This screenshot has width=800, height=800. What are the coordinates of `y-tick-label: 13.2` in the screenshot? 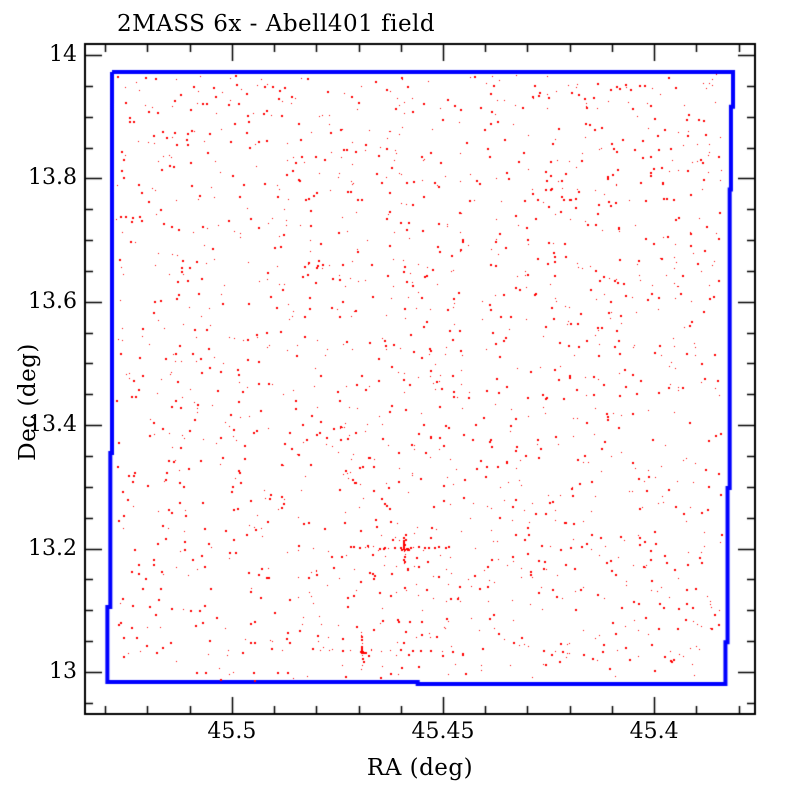 It's located at (52, 548).